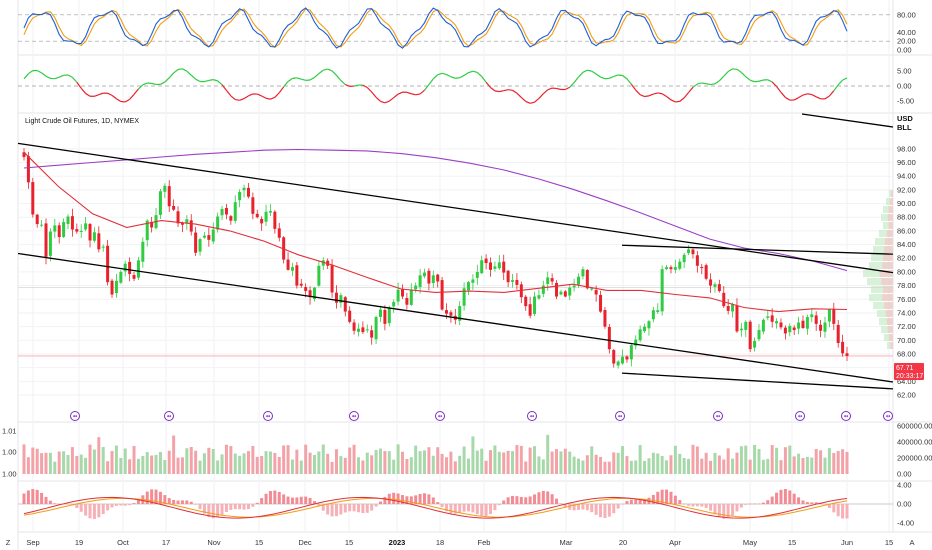 Image resolution: width=932 pixels, height=550 pixels. Describe the element at coordinates (82, 121) in the screenshot. I see `chart-title: Light Crude Oil Futures, 1D, NYMEX` at that location.